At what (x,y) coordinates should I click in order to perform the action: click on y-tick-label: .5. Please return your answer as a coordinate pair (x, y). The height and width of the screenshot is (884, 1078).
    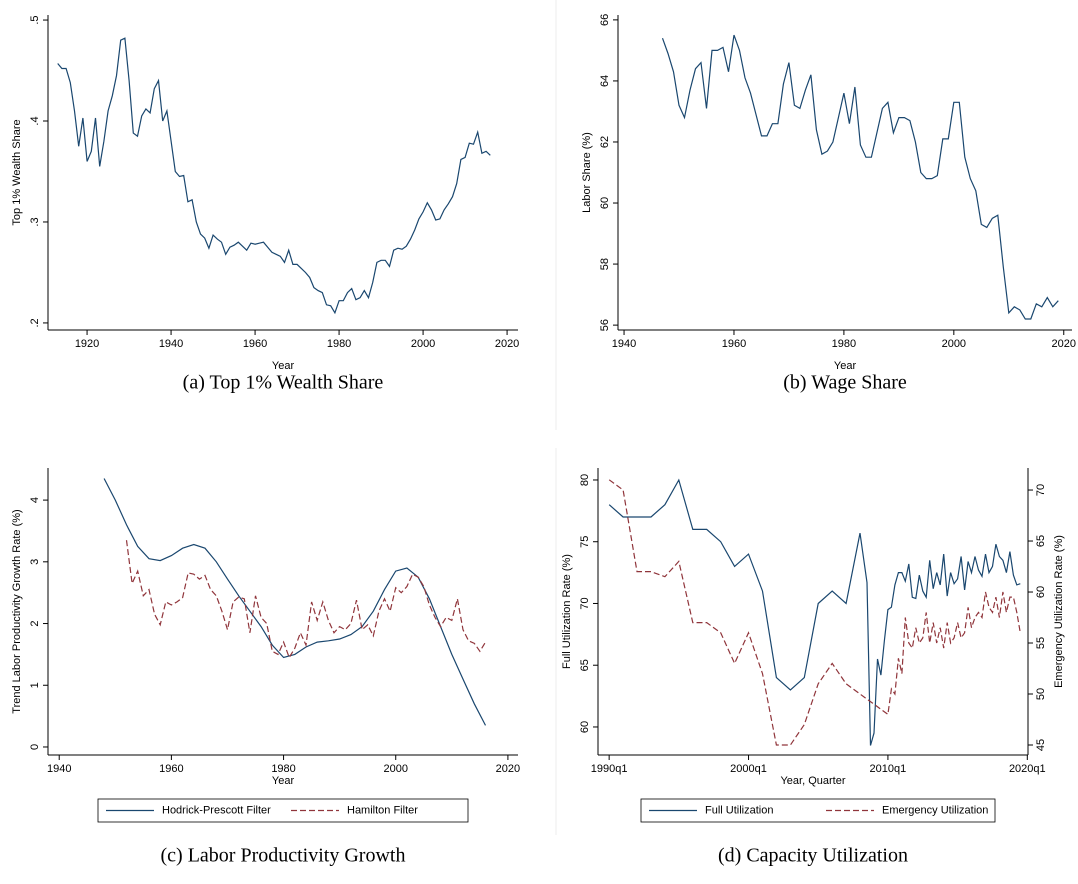
    Looking at the image, I should click on (35, 19).